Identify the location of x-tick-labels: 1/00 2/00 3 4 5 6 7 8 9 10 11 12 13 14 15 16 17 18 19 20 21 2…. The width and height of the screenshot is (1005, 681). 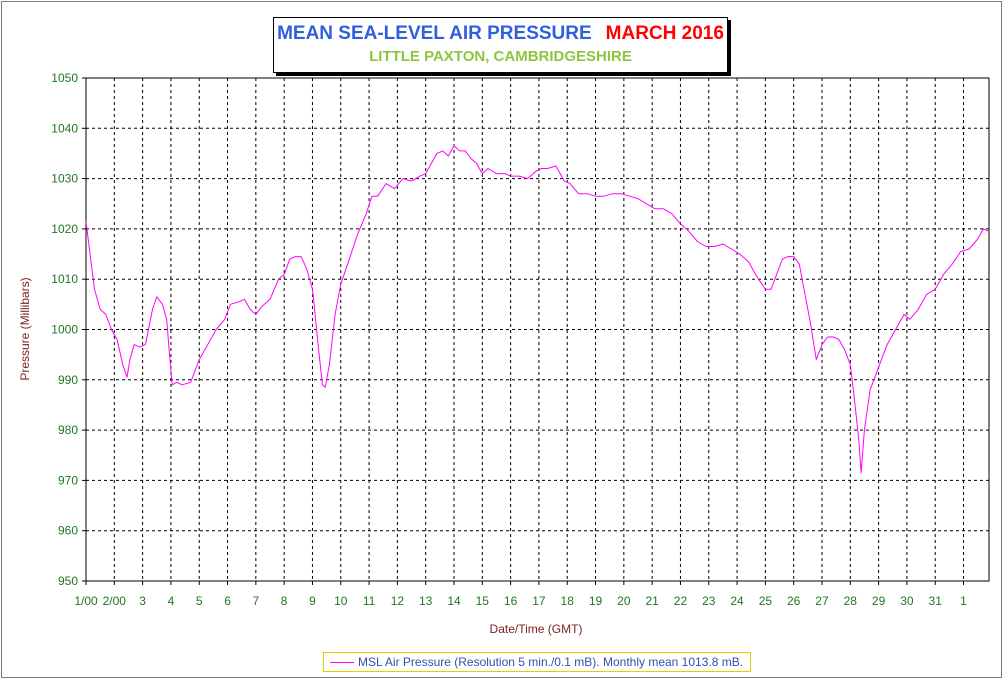
(520, 601).